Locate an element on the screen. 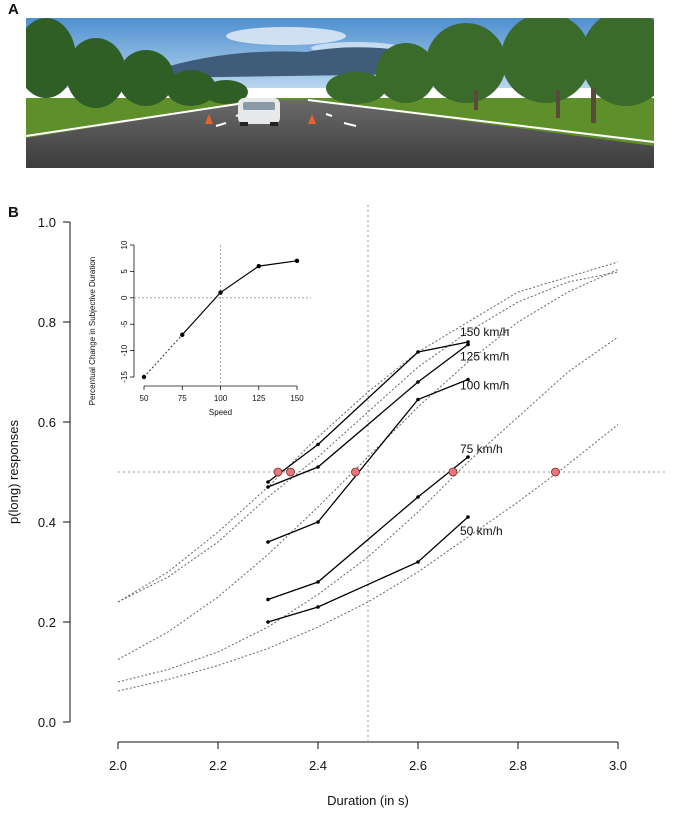  traffic-cone-right is located at coordinates (312, 119).